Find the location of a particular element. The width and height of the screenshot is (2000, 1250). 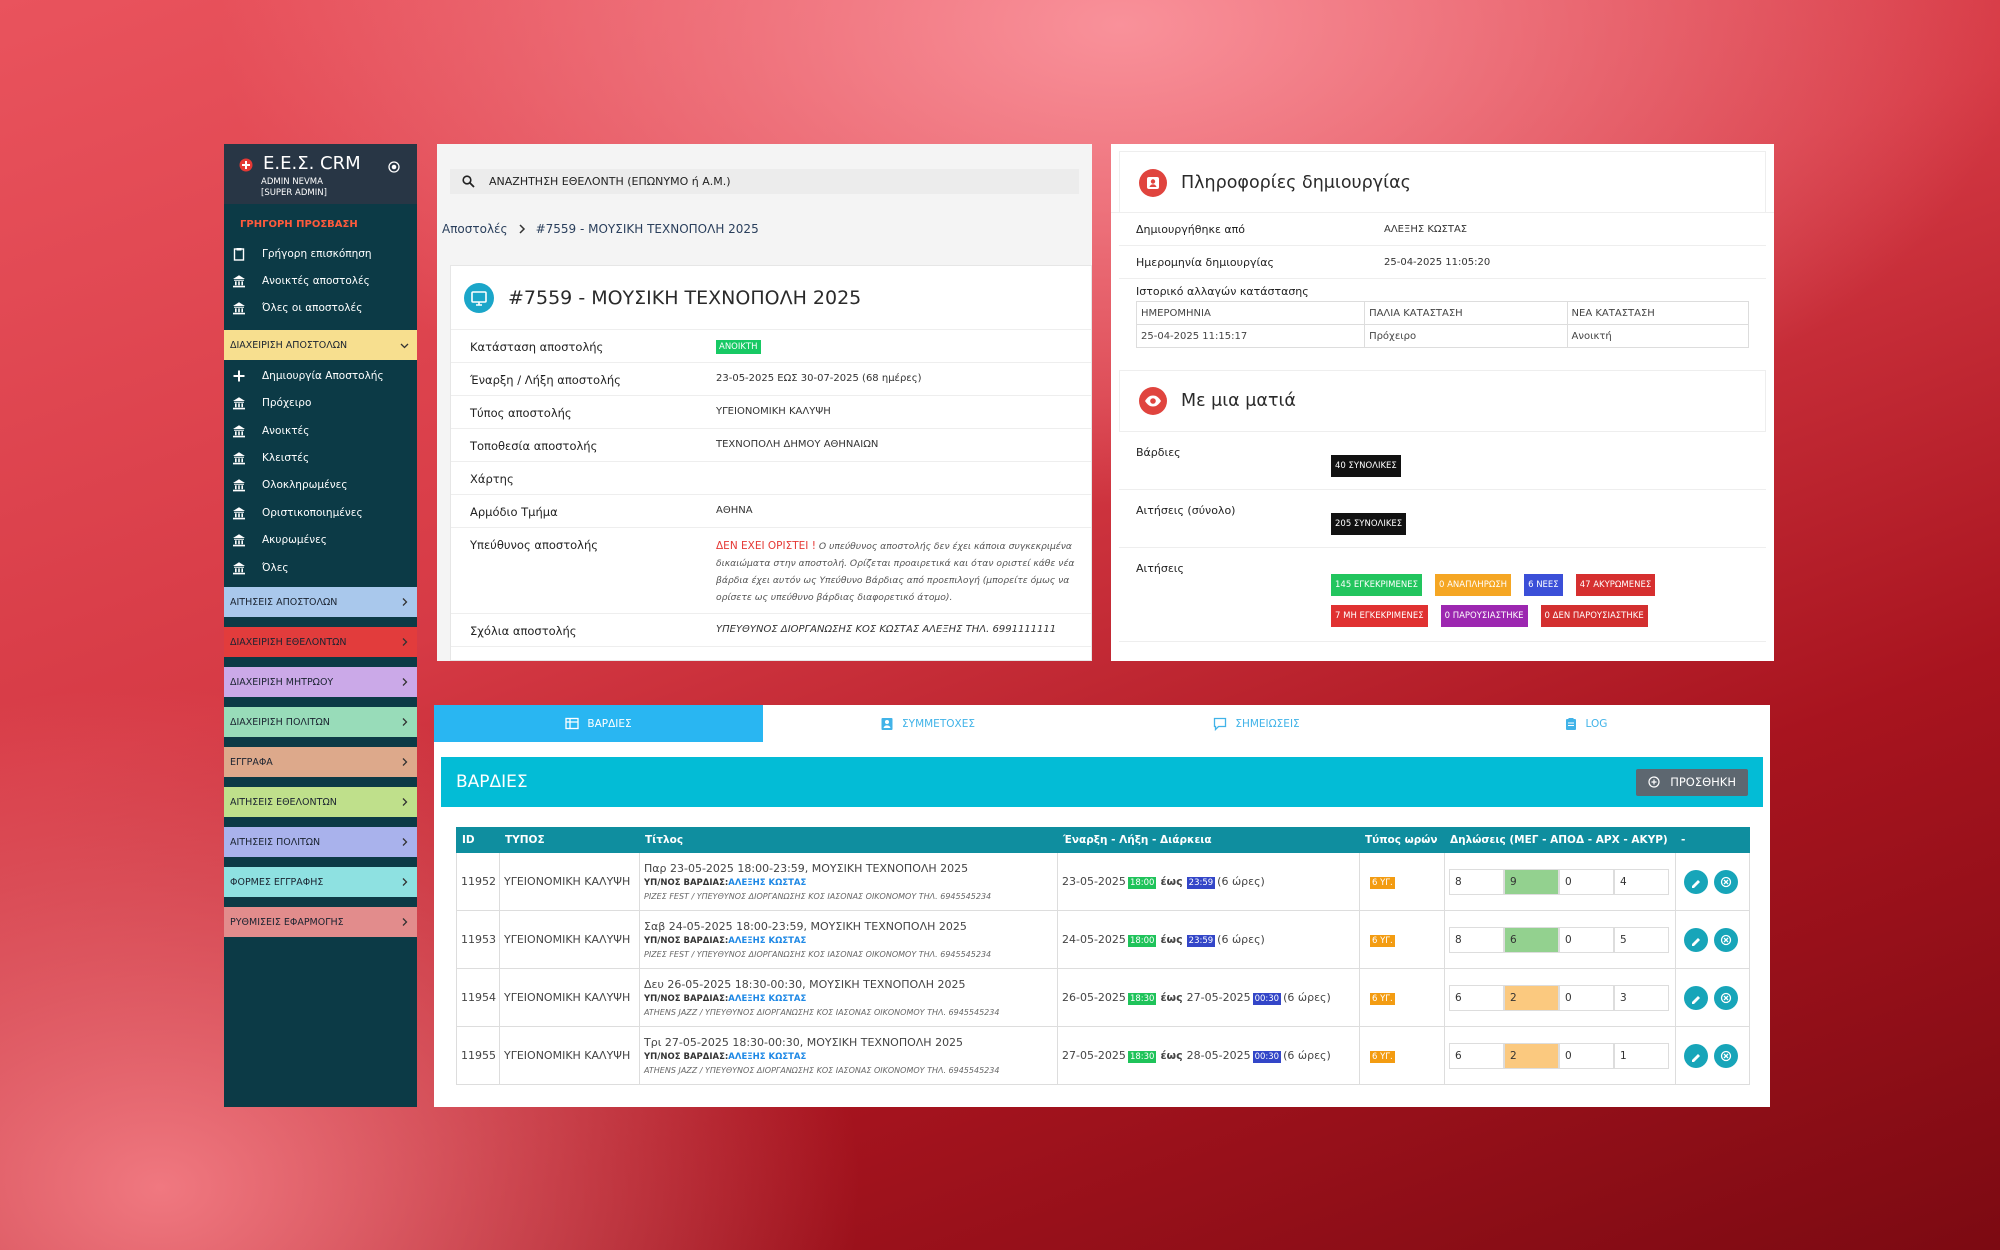

sidebar-header: Ε.Ε.Σ. CRM ADMIN NEVMA [SUPER ADMIN] is located at coordinates (320, 174).